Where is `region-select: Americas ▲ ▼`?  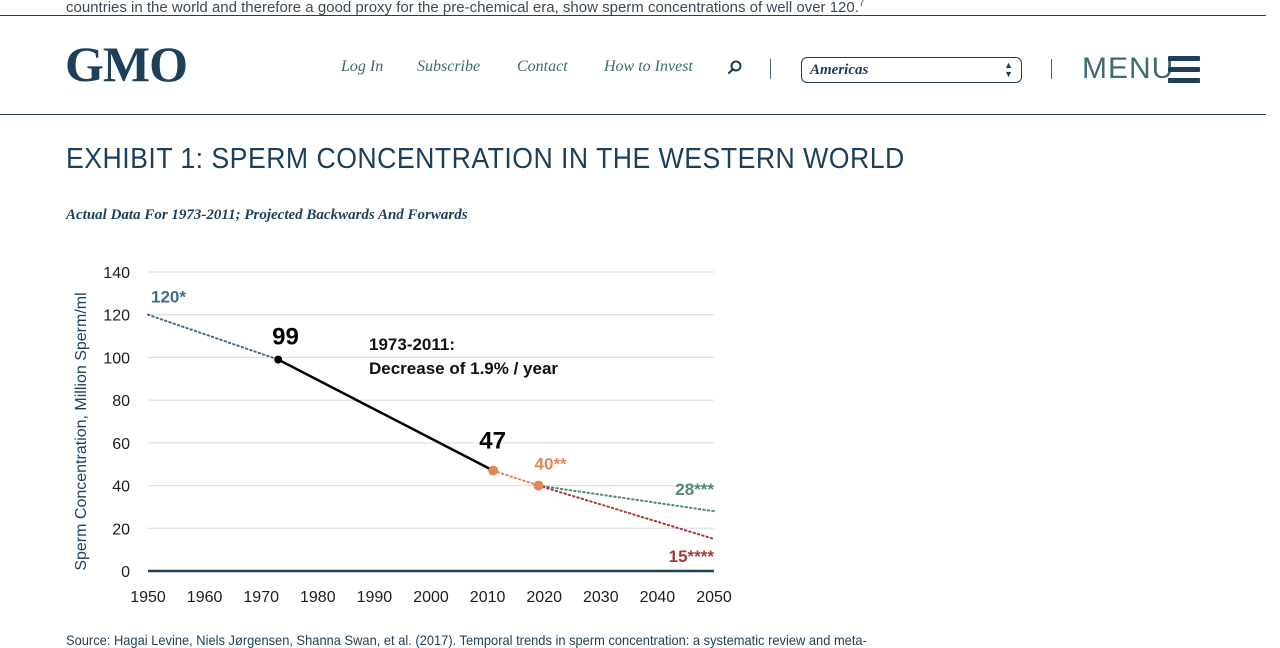 region-select: Americas ▲ ▼ is located at coordinates (911, 70).